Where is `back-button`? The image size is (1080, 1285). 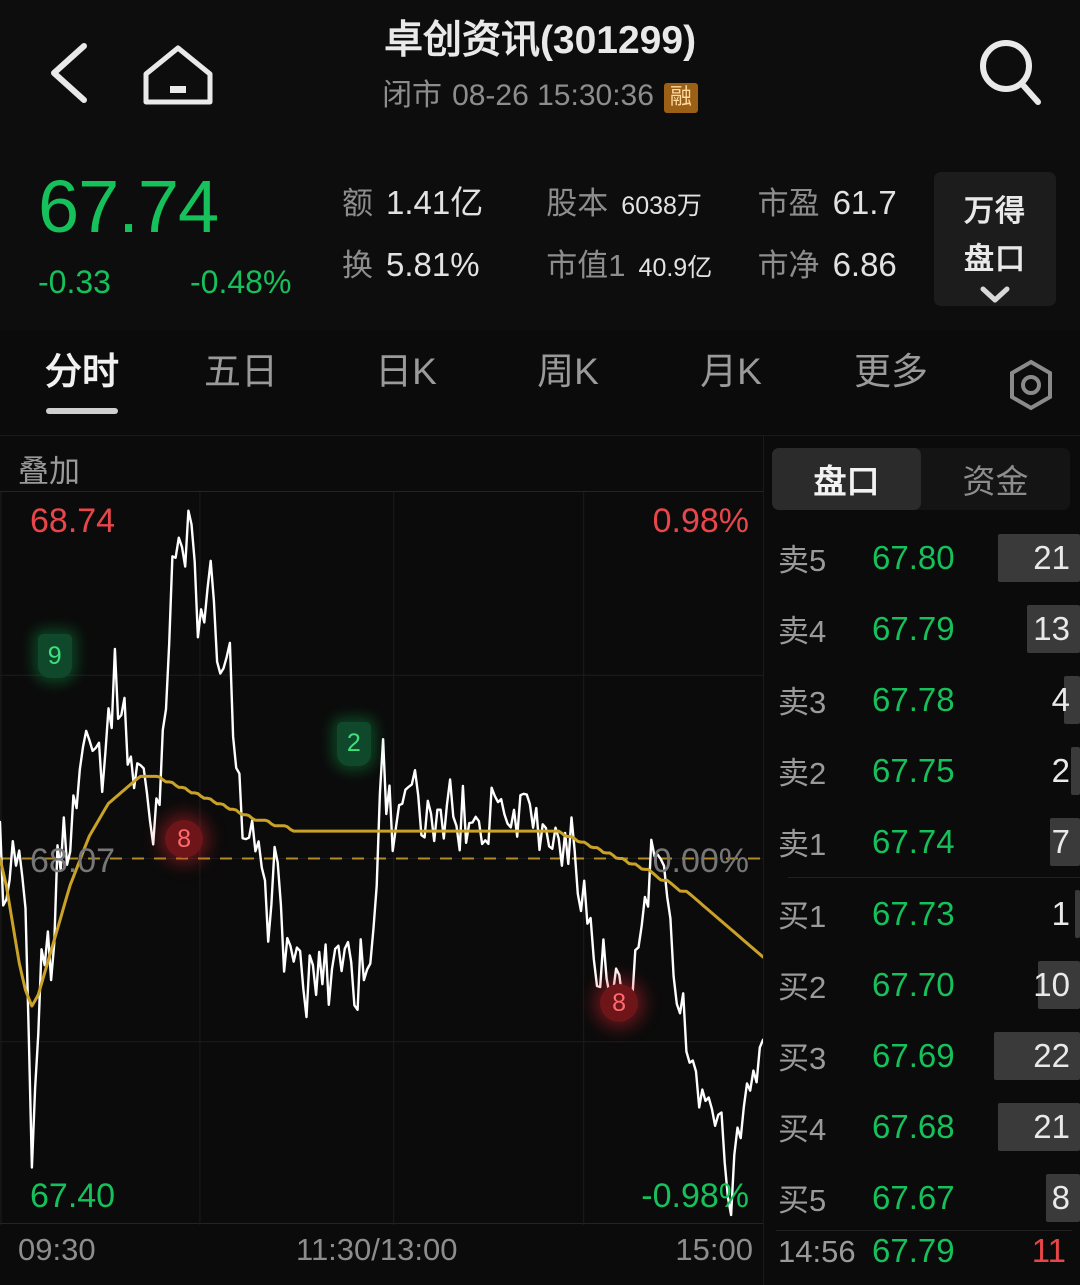 back-button is located at coordinates (70, 73).